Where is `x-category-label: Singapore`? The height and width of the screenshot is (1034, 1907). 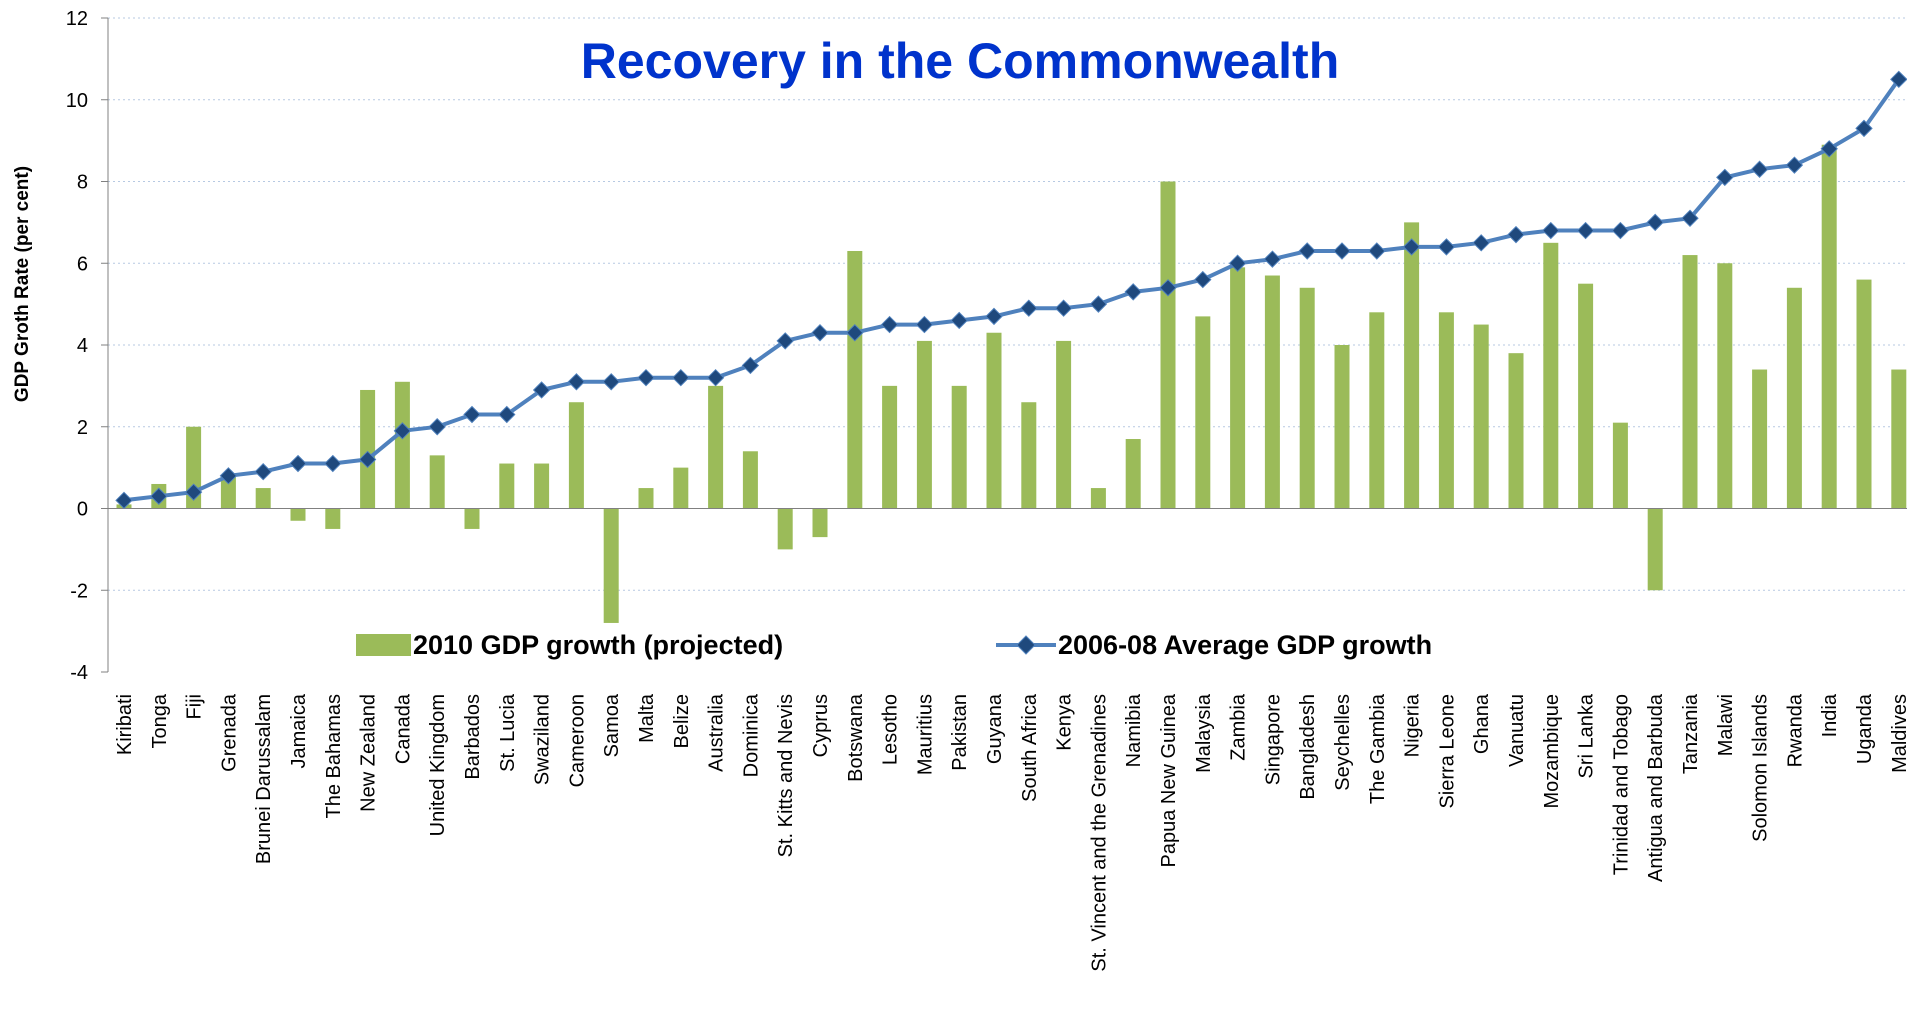 x-category-label: Singapore is located at coordinates (1273, 739).